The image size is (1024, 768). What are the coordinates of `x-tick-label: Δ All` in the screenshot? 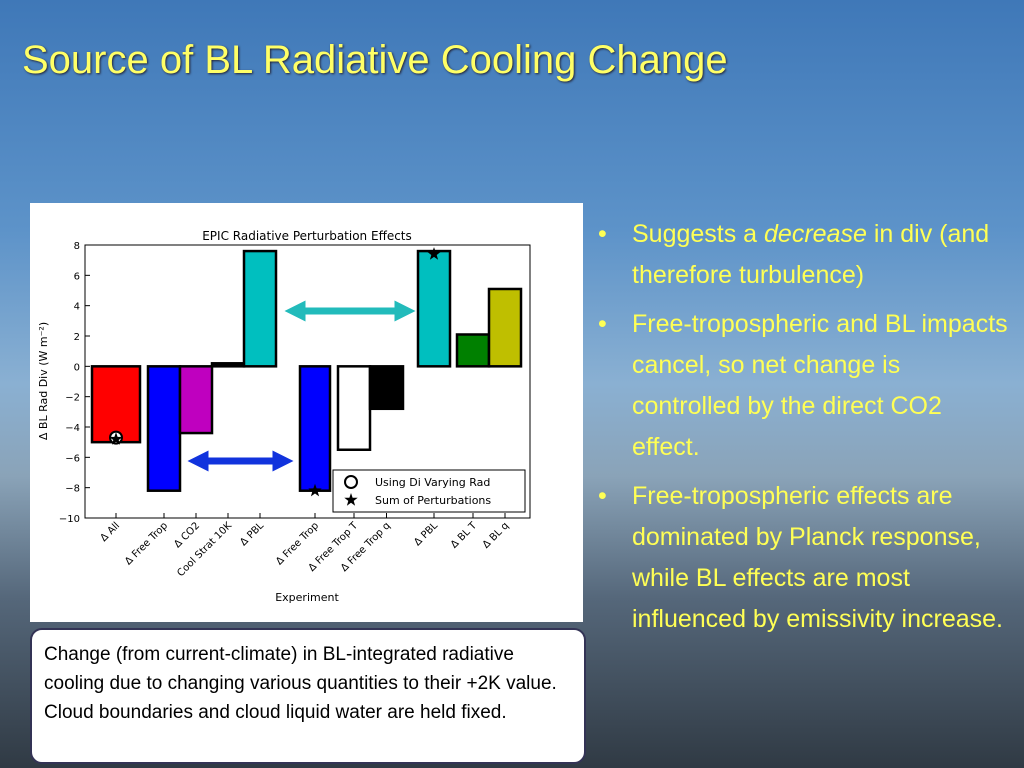 It's located at (110, 532).